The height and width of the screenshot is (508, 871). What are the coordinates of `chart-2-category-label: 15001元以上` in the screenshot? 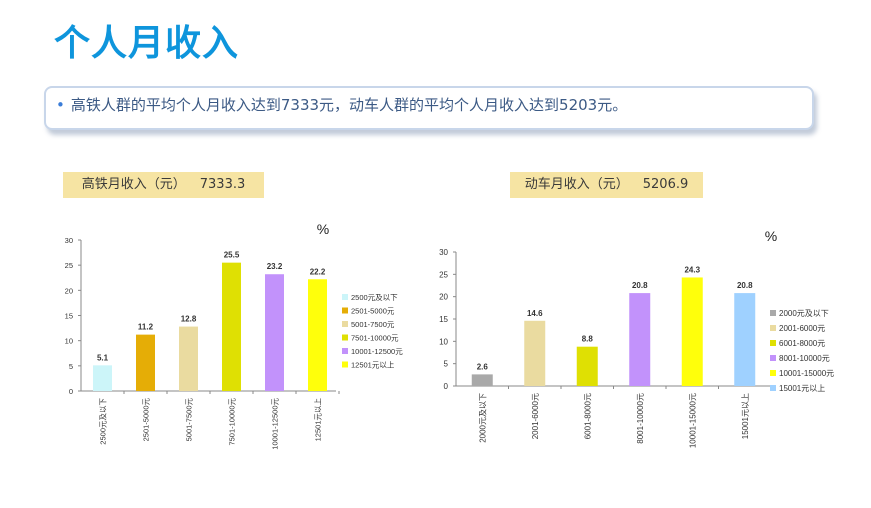 It's located at (745, 416).